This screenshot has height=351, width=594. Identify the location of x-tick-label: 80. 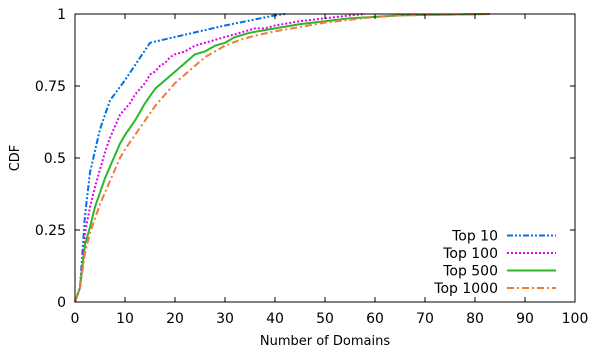
(475, 319).